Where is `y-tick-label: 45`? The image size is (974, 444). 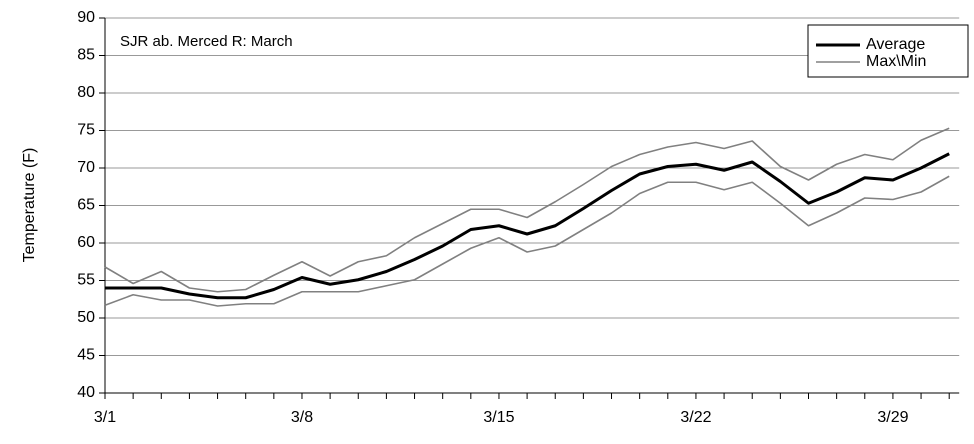
y-tick-label: 45 is located at coordinates (86, 355).